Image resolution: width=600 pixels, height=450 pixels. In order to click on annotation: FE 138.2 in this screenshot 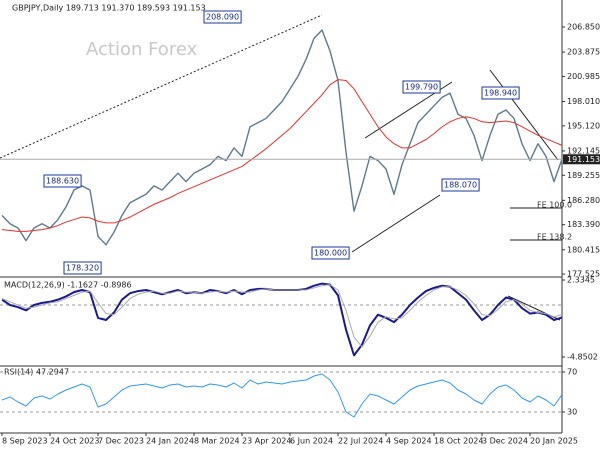, I will do `click(554, 237)`.